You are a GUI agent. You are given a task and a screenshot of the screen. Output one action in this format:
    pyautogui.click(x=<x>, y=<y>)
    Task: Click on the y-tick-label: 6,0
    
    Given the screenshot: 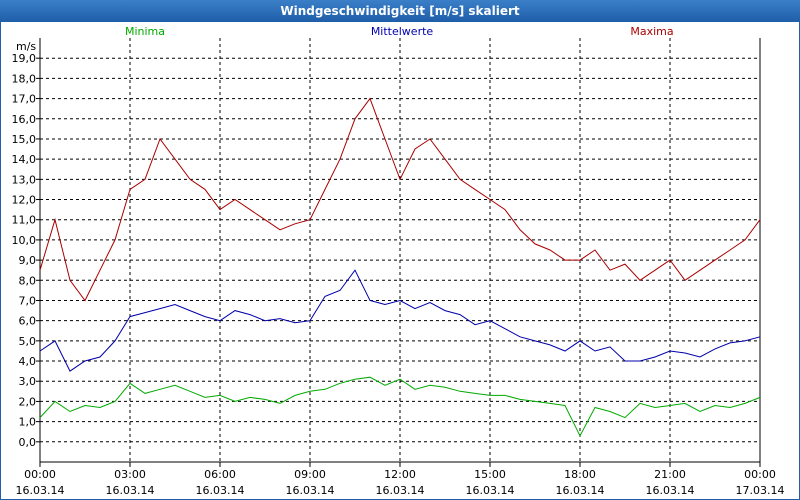 What is the action you would take?
    pyautogui.click(x=28, y=321)
    